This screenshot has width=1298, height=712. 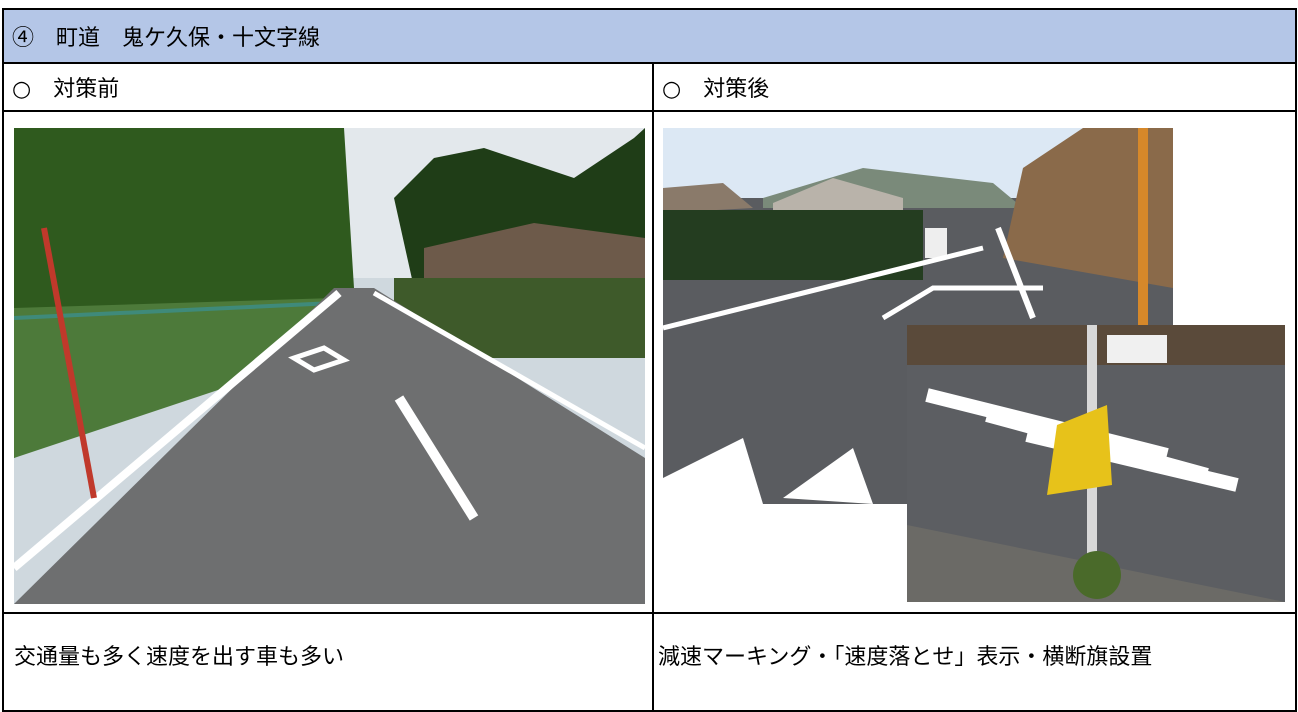 I want to click on description: 交通量も多く速度を出す車も多い, so click(x=179, y=657).